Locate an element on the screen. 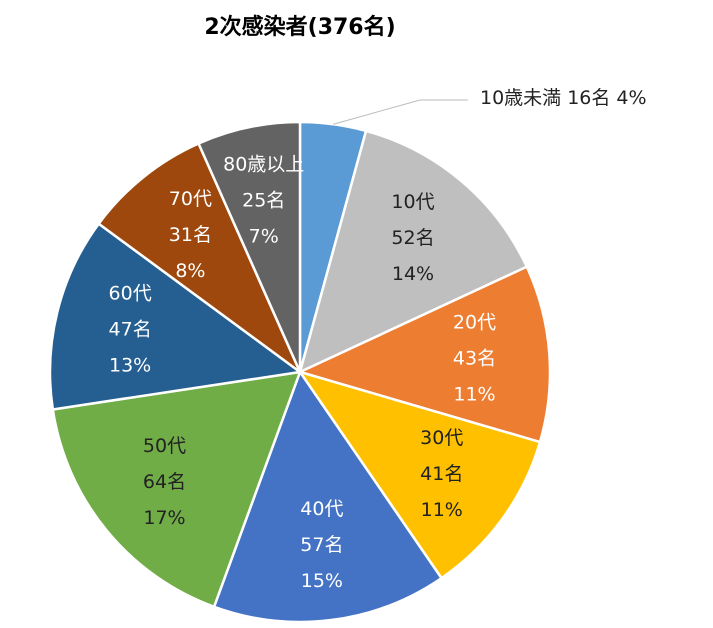 This screenshot has width=713, height=628. slice-label: 52名 is located at coordinates (412, 238).